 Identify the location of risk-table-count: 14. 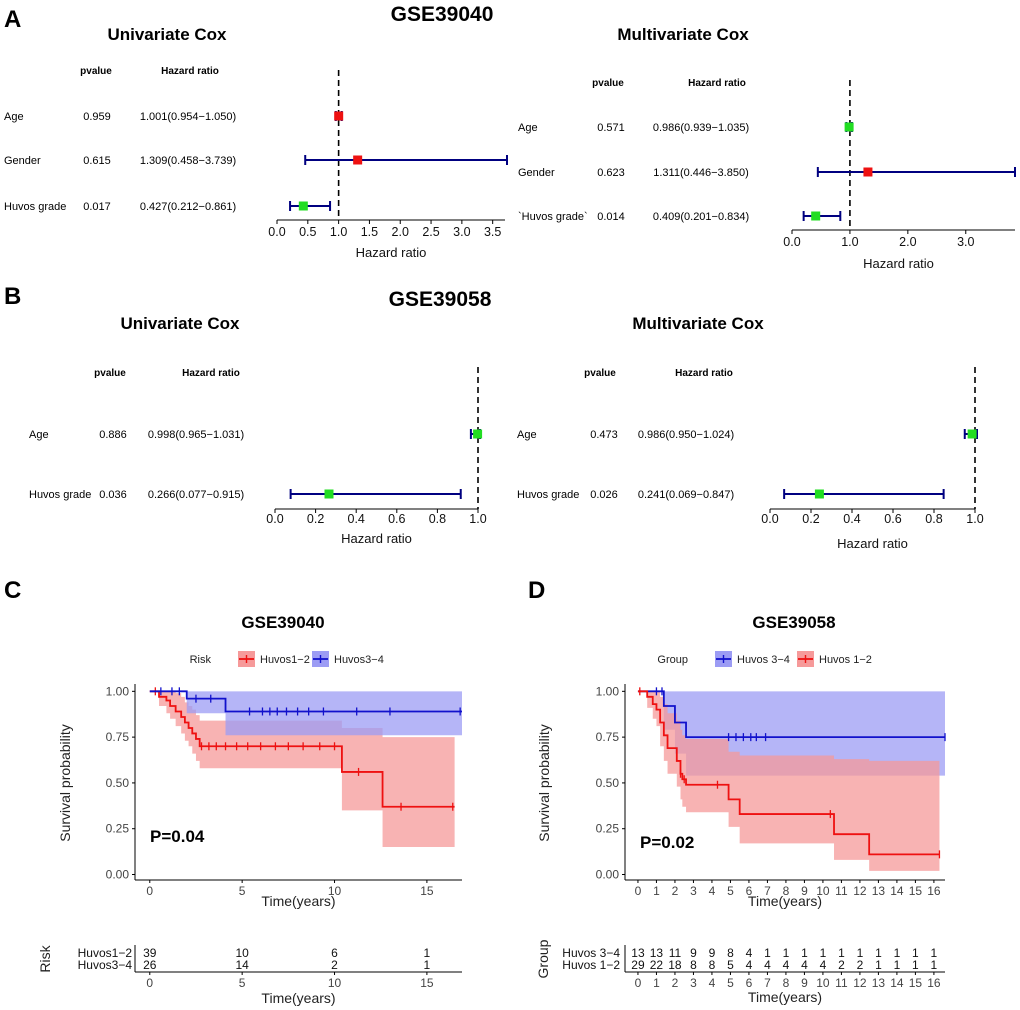
(242, 965).